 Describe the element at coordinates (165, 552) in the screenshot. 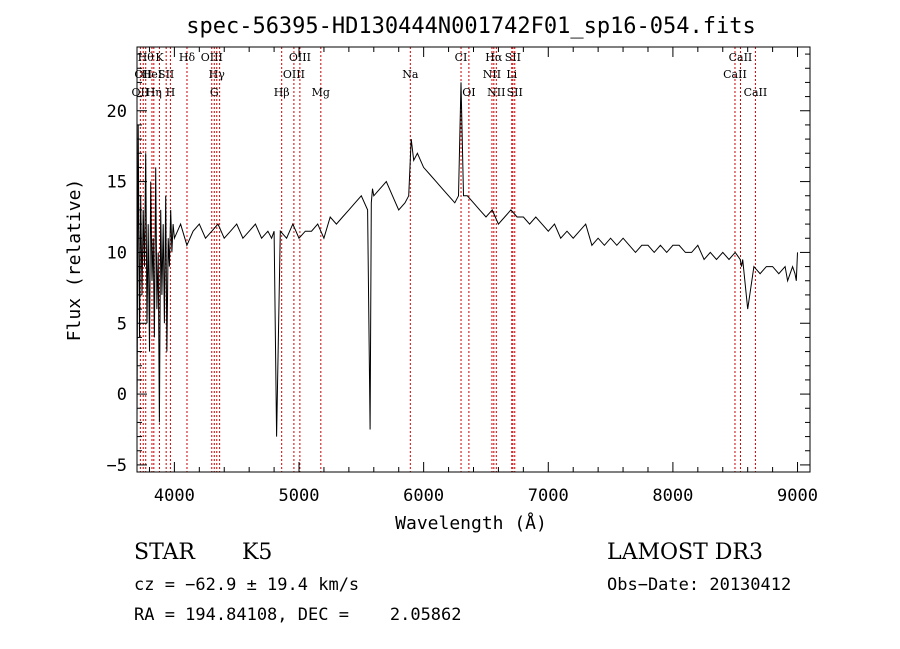

I see `object-class: STAR` at that location.